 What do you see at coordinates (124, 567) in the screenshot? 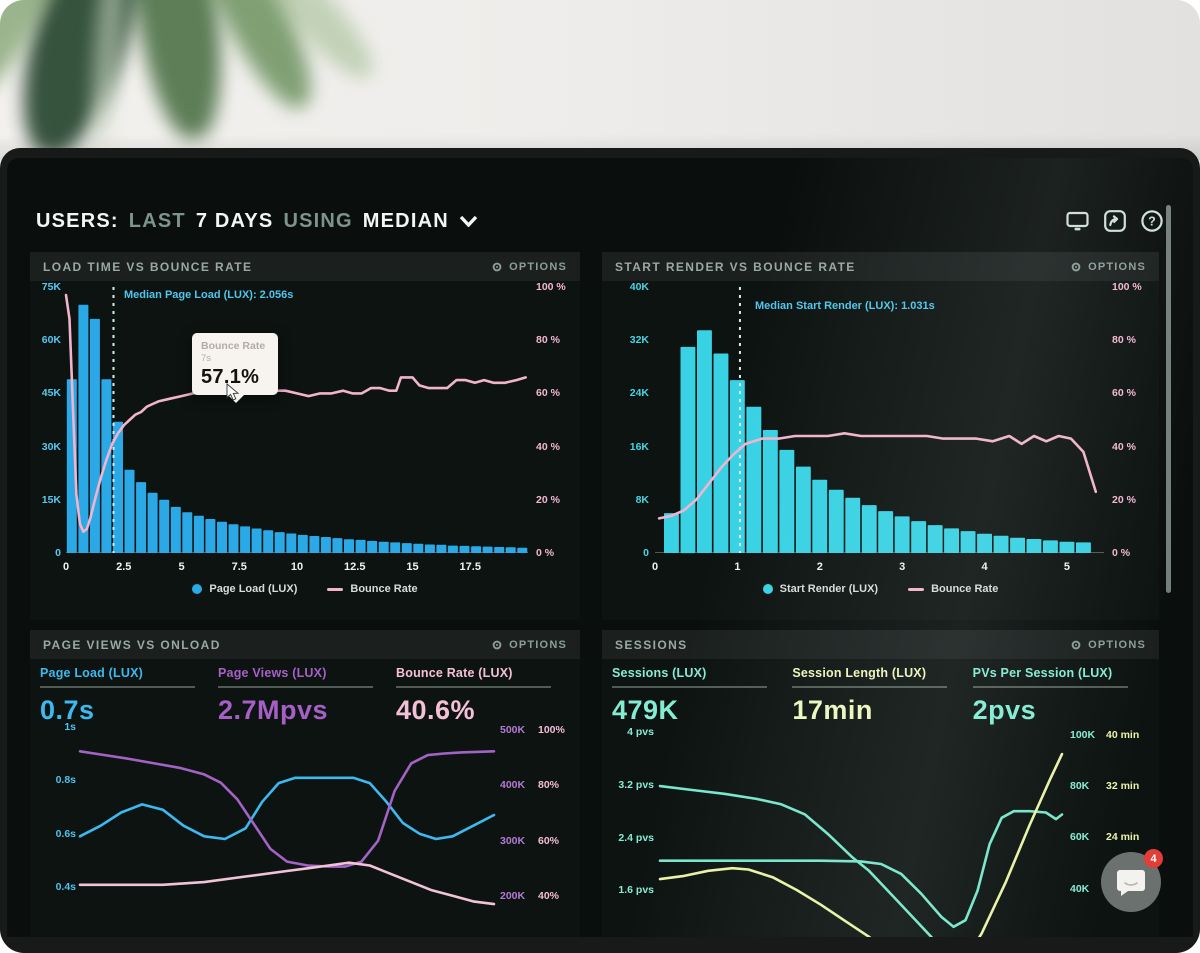
I see `axis-tick-label: 2.5` at bounding box center [124, 567].